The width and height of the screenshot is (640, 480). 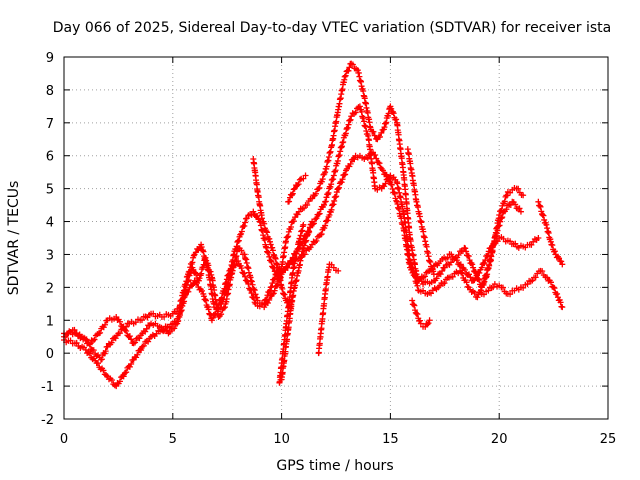 I want to click on series-track-h, so click(x=420, y=212).